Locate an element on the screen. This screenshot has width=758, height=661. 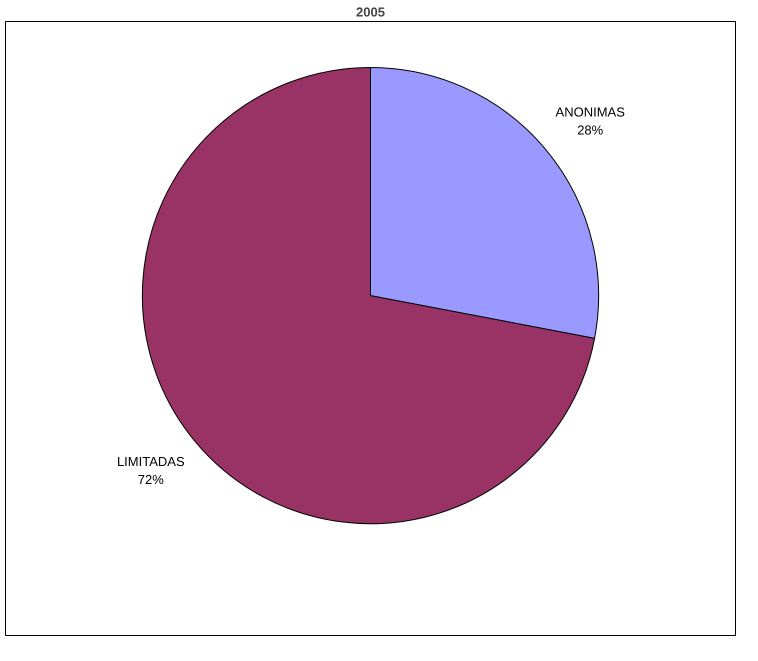
data-label: 72% is located at coordinates (151, 479).